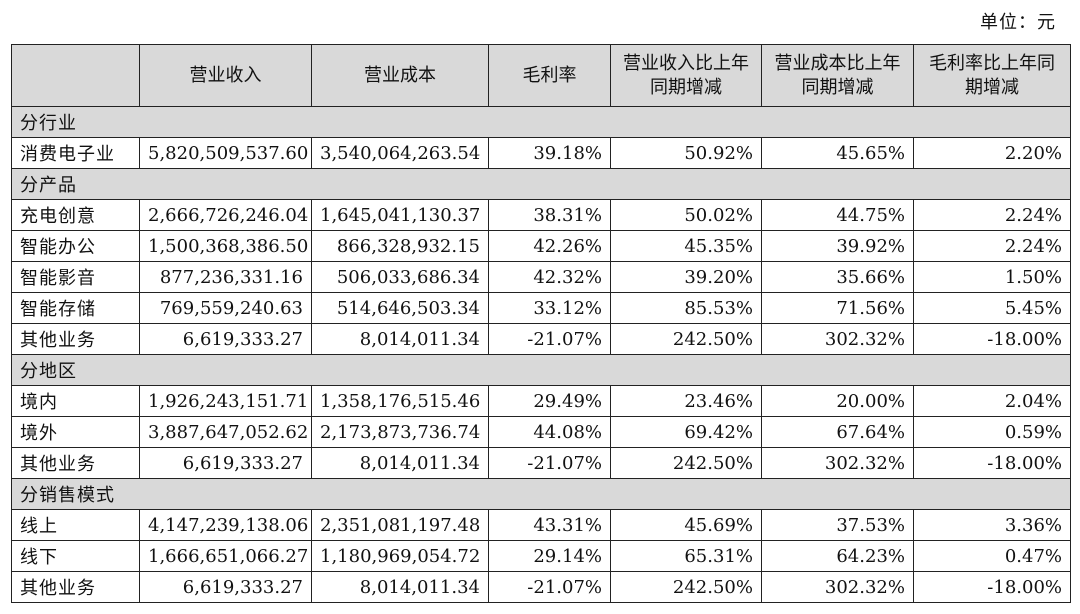  I want to click on section-row: 分地区, so click(541, 370).